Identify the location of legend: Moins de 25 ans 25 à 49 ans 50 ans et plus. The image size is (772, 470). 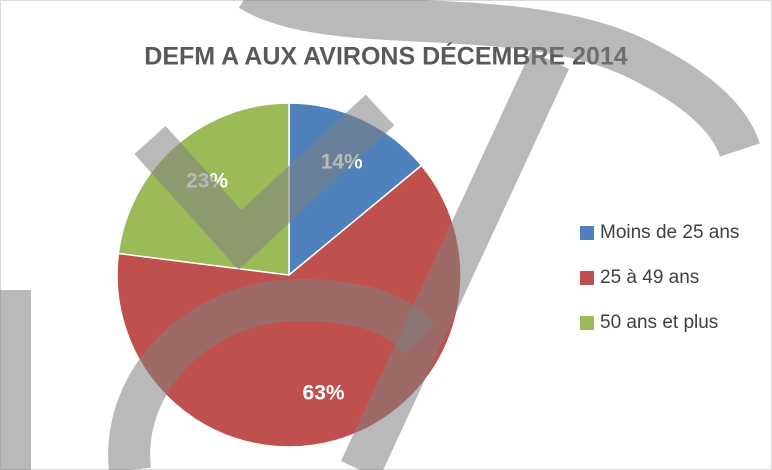
(659, 277).